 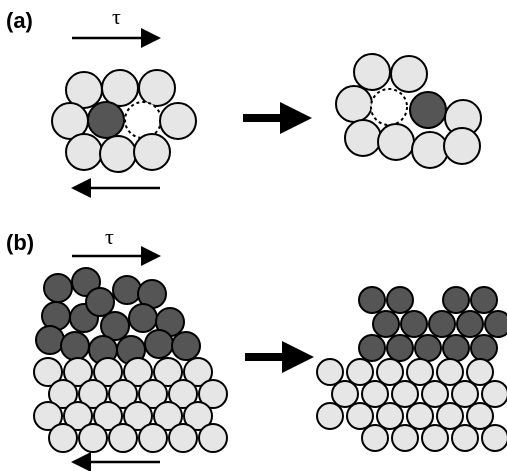 What do you see at coordinates (20, 242) in the screenshot?
I see `panel-label: (b)` at bounding box center [20, 242].